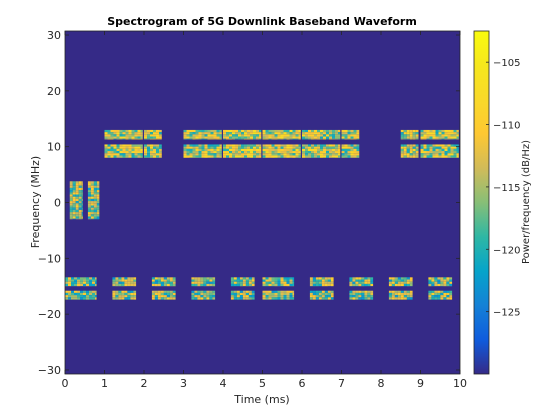 Image resolution: width=560 pixels, height=420 pixels. What do you see at coordinates (104, 383) in the screenshot?
I see `x-tick-label: 1` at bounding box center [104, 383].